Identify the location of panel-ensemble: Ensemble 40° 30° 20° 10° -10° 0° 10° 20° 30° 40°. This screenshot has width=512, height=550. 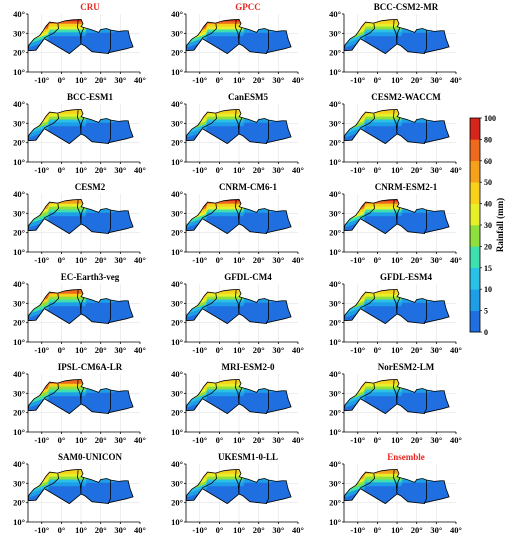
(395, 493).